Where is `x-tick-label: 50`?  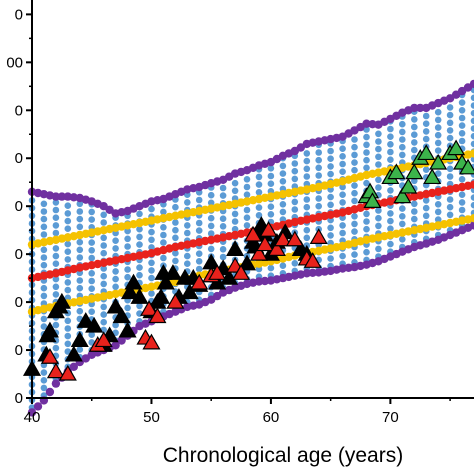 x-tick-label: 50 is located at coordinates (151, 417).